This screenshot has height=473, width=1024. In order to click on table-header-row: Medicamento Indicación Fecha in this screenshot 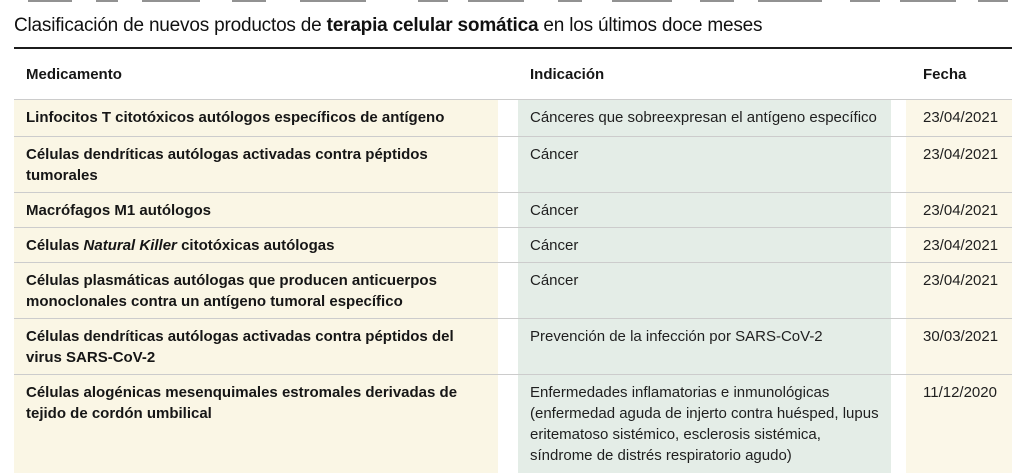, I will do `click(513, 74)`.